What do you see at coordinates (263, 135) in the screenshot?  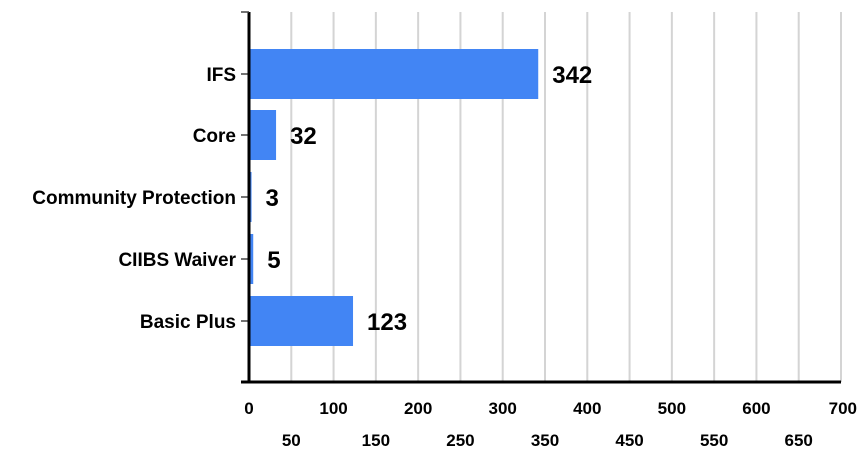 I see `bar-core` at bounding box center [263, 135].